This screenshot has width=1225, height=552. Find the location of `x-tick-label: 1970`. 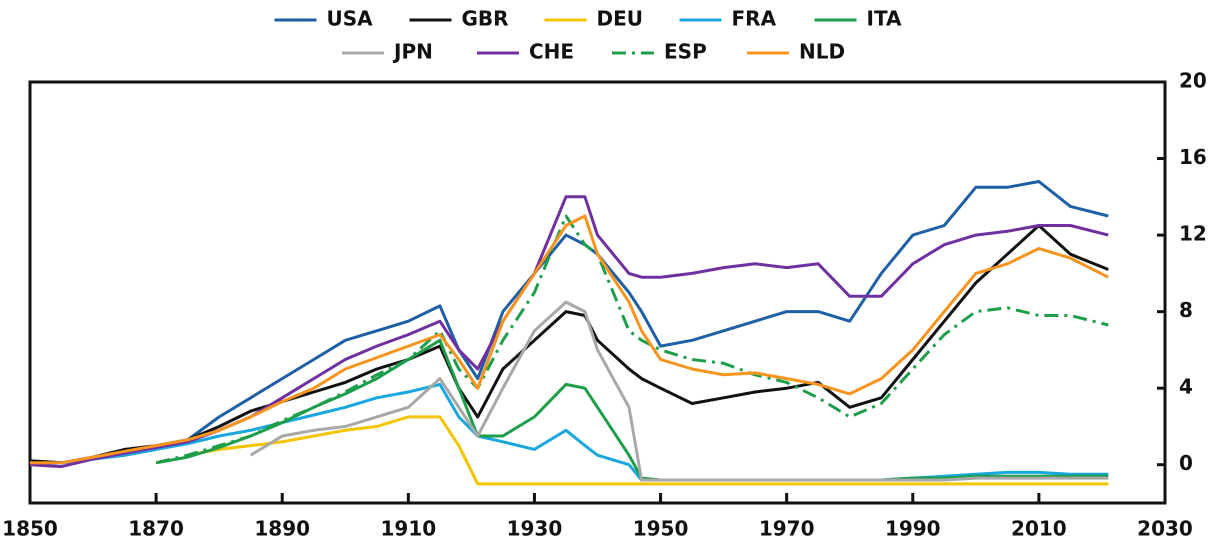

x-tick-label: 1970 is located at coordinates (787, 529).